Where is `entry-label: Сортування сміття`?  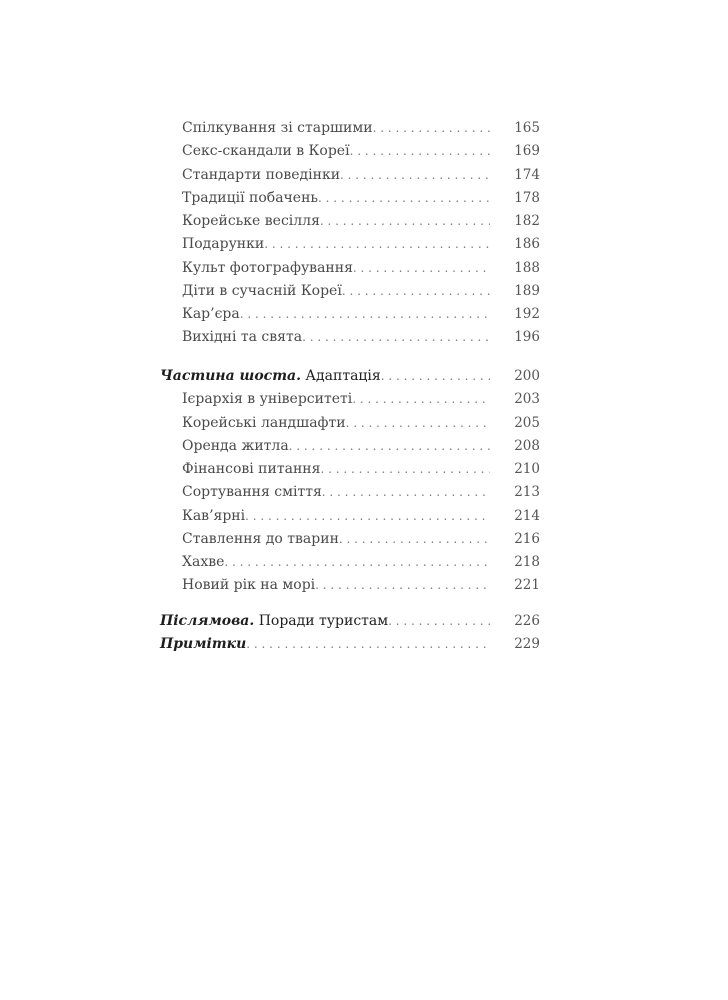
entry-label: Сортування сміття is located at coordinates (252, 492).